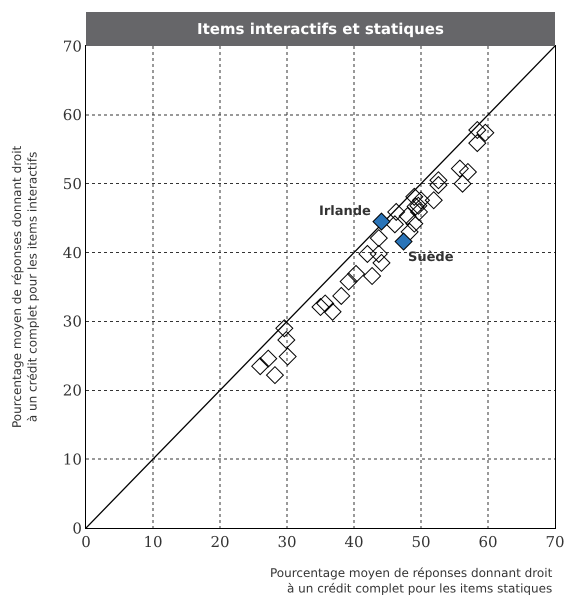 The width and height of the screenshot is (577, 606). I want to click on x-tick-label: 30, so click(287, 542).